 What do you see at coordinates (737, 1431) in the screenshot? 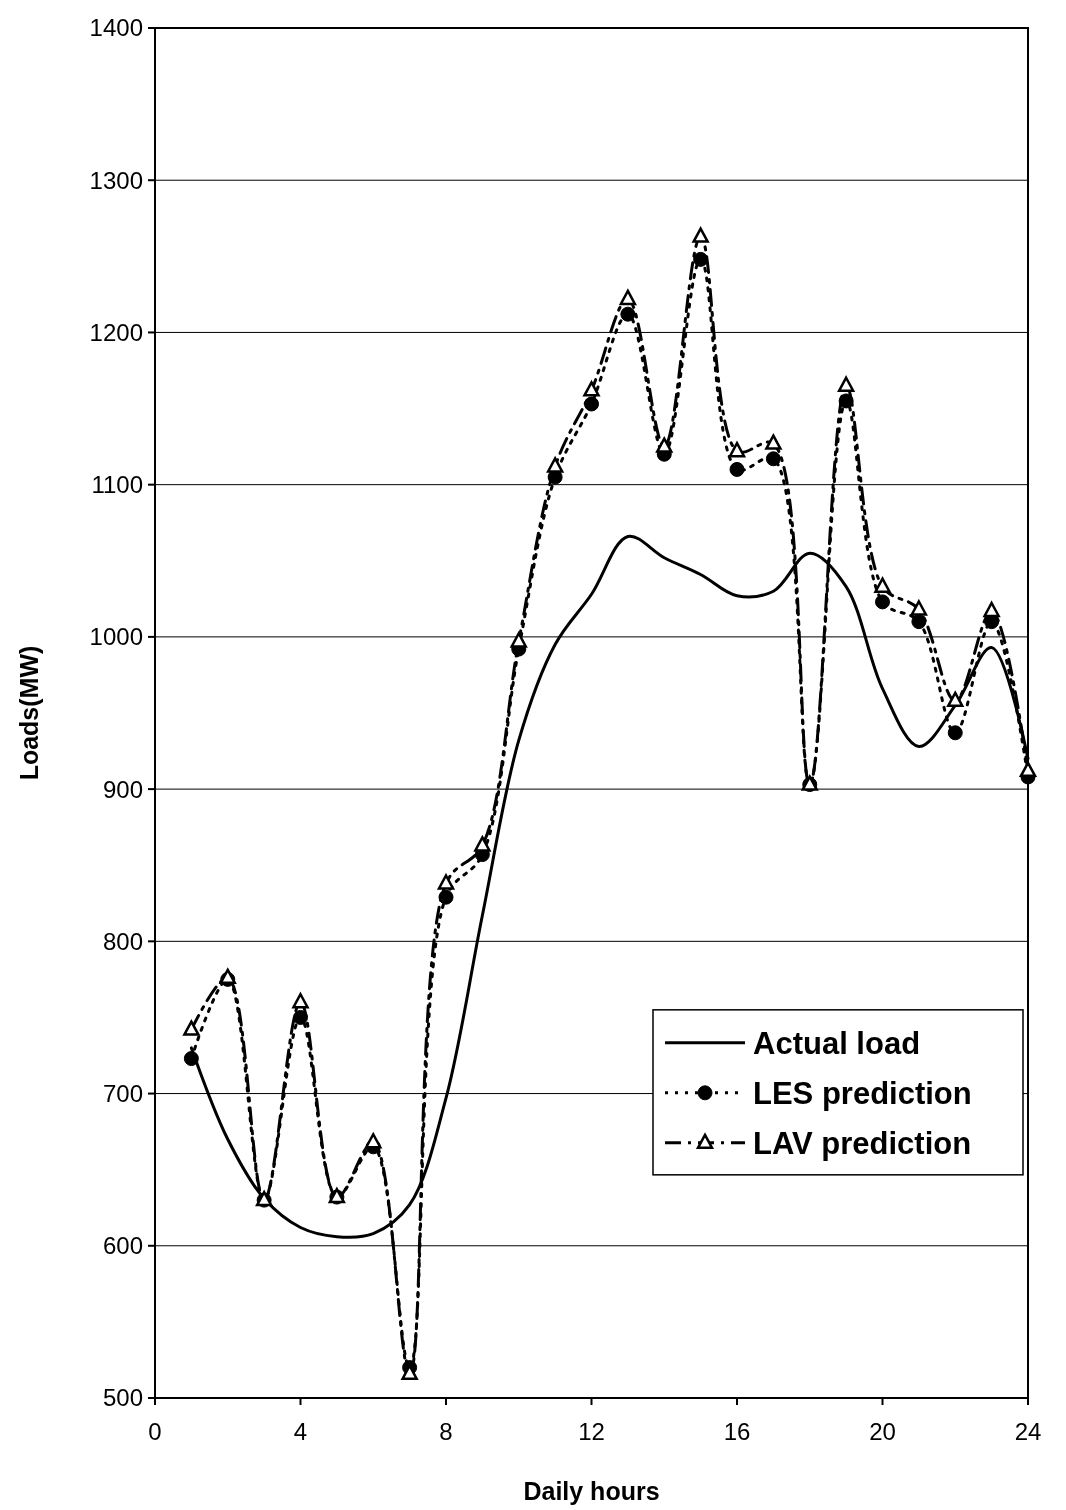
I see `x-tick-label: 16` at bounding box center [737, 1431].